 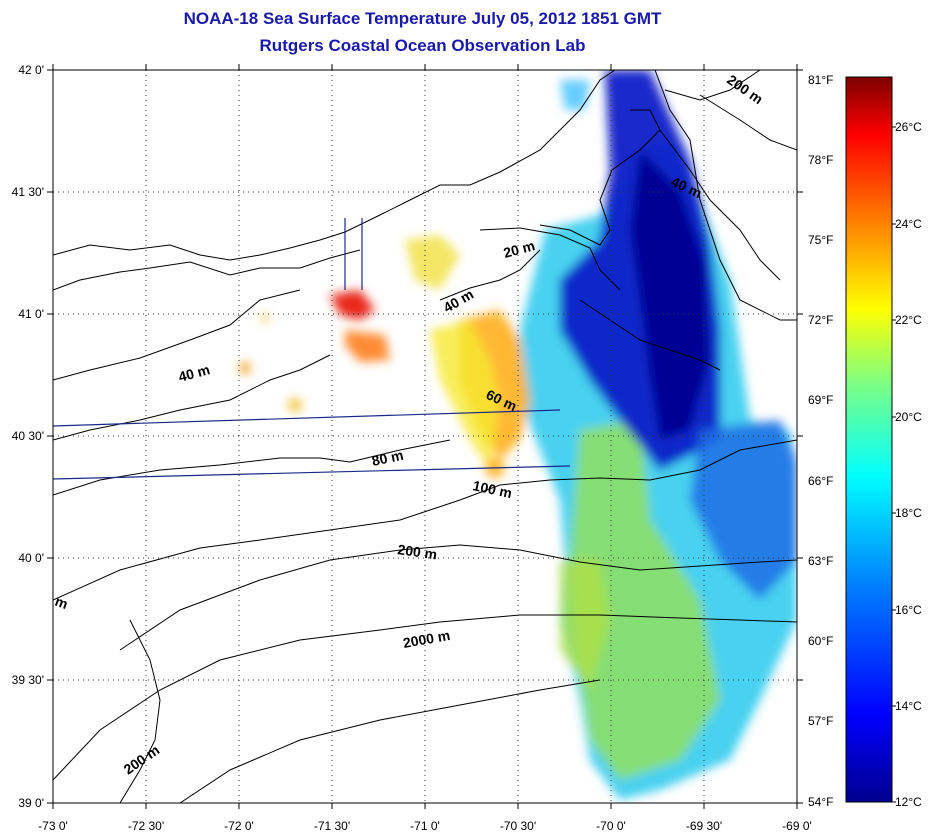 I want to click on celsius-label: 16°C, so click(x=908, y=610).